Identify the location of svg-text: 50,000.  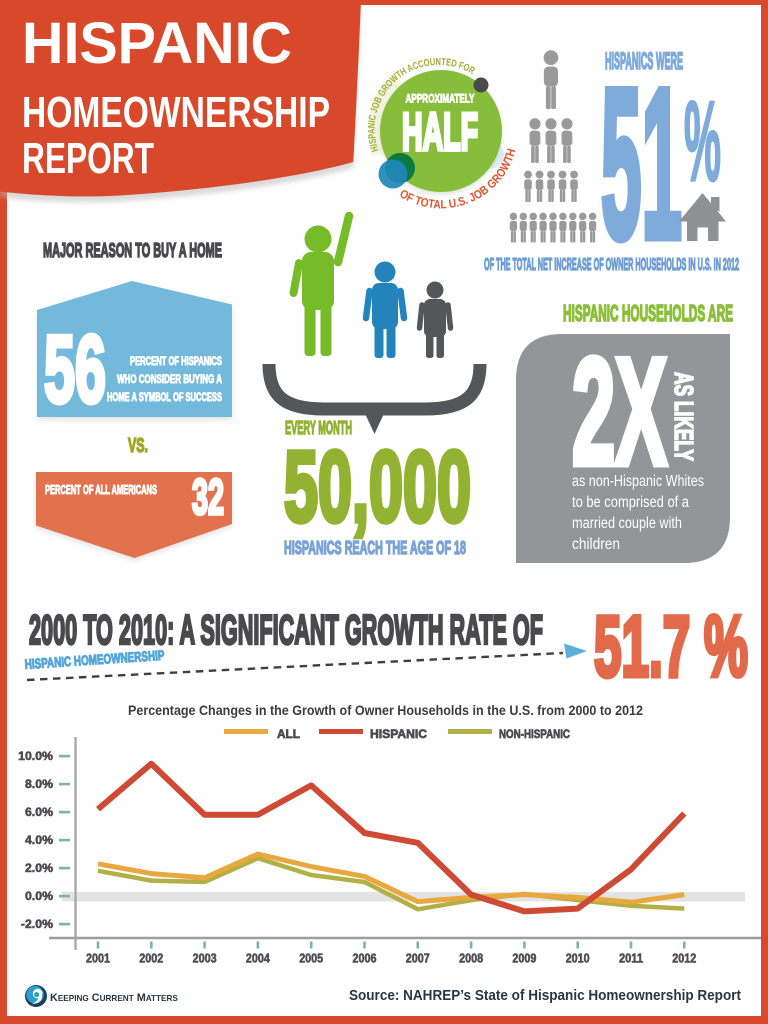
(377, 487).